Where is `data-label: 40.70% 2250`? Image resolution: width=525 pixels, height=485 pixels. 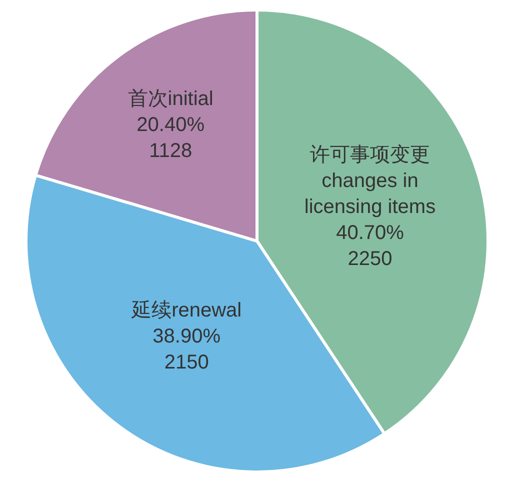
data-label: 40.70% 2250 is located at coordinates (370, 246).